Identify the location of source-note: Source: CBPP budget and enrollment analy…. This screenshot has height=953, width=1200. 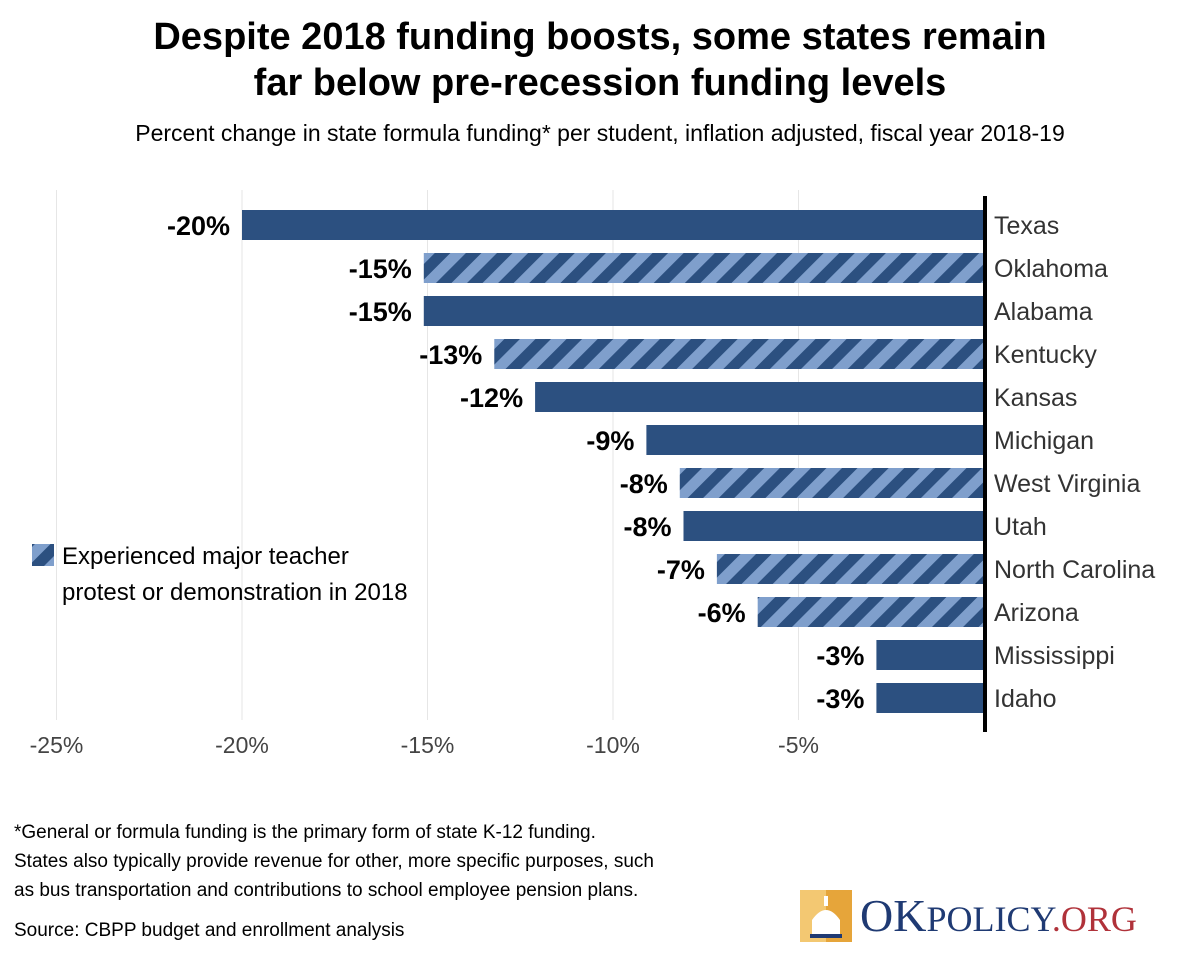
(209, 930).